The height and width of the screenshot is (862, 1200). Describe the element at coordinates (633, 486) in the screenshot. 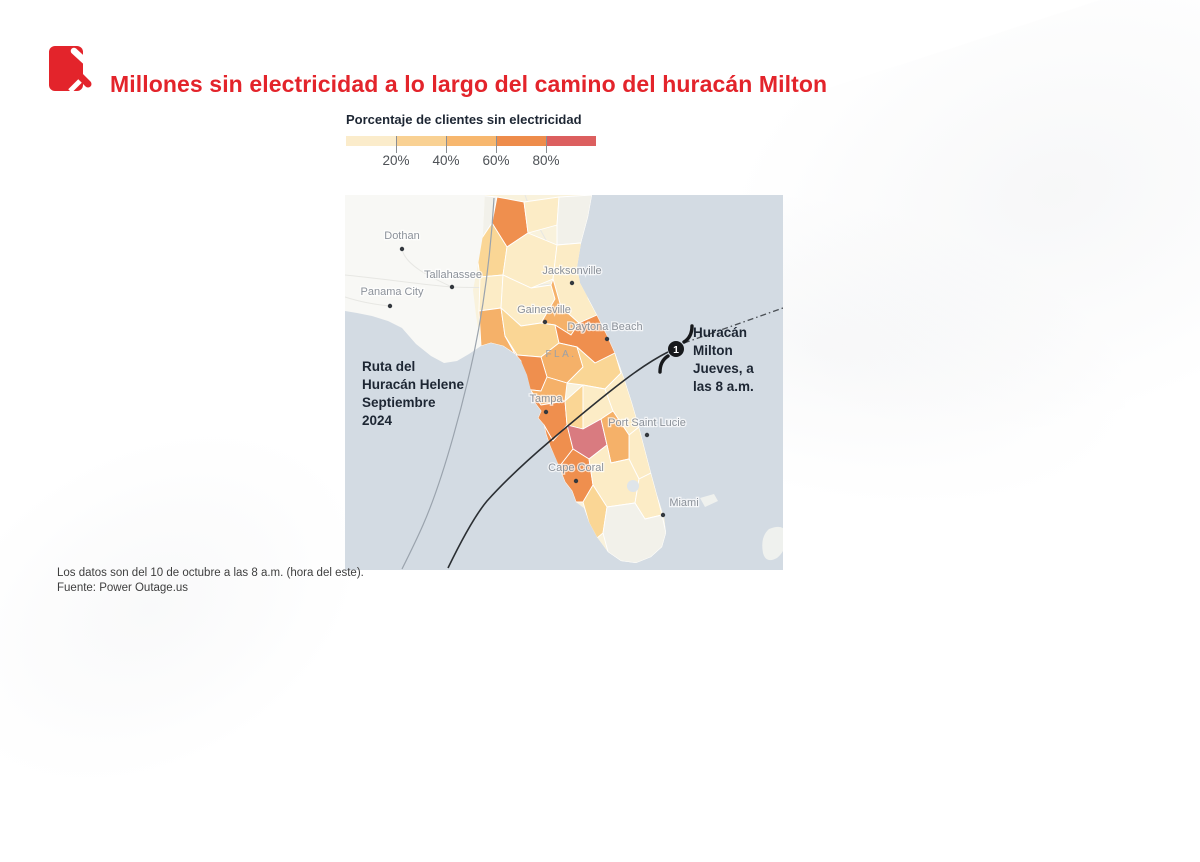

I see `lake-okeechobee` at that location.